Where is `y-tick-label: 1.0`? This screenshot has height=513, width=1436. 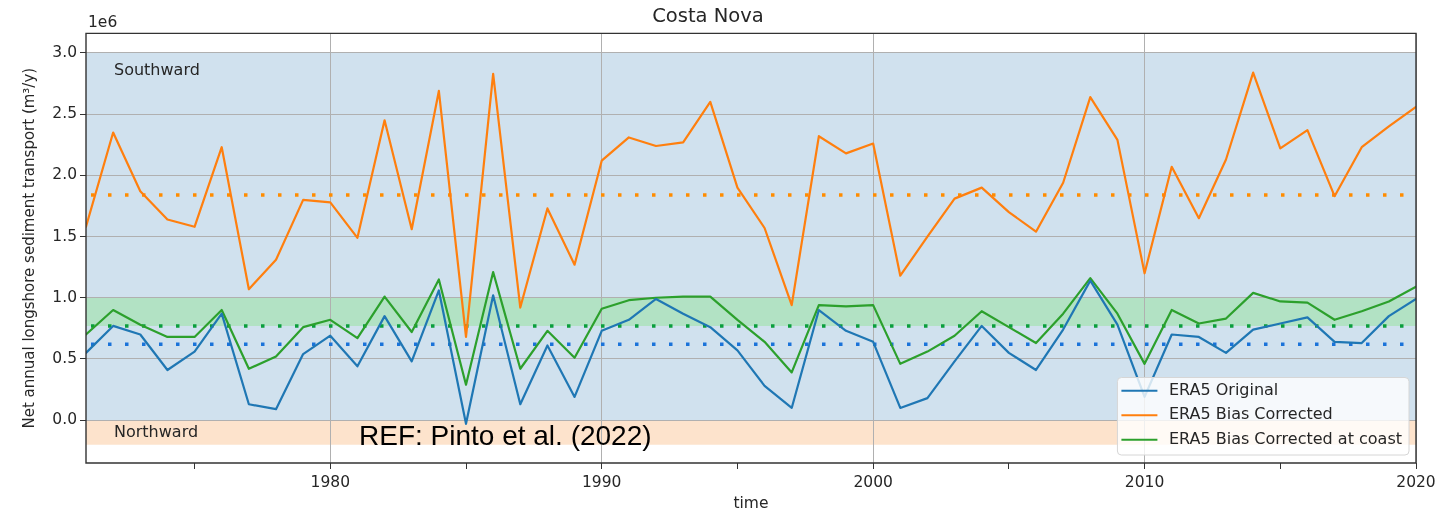 y-tick-label: 1.0 is located at coordinates (64, 296).